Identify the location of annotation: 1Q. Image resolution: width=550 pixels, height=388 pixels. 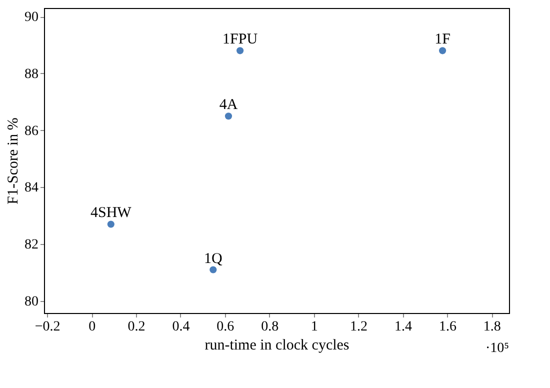
(213, 258).